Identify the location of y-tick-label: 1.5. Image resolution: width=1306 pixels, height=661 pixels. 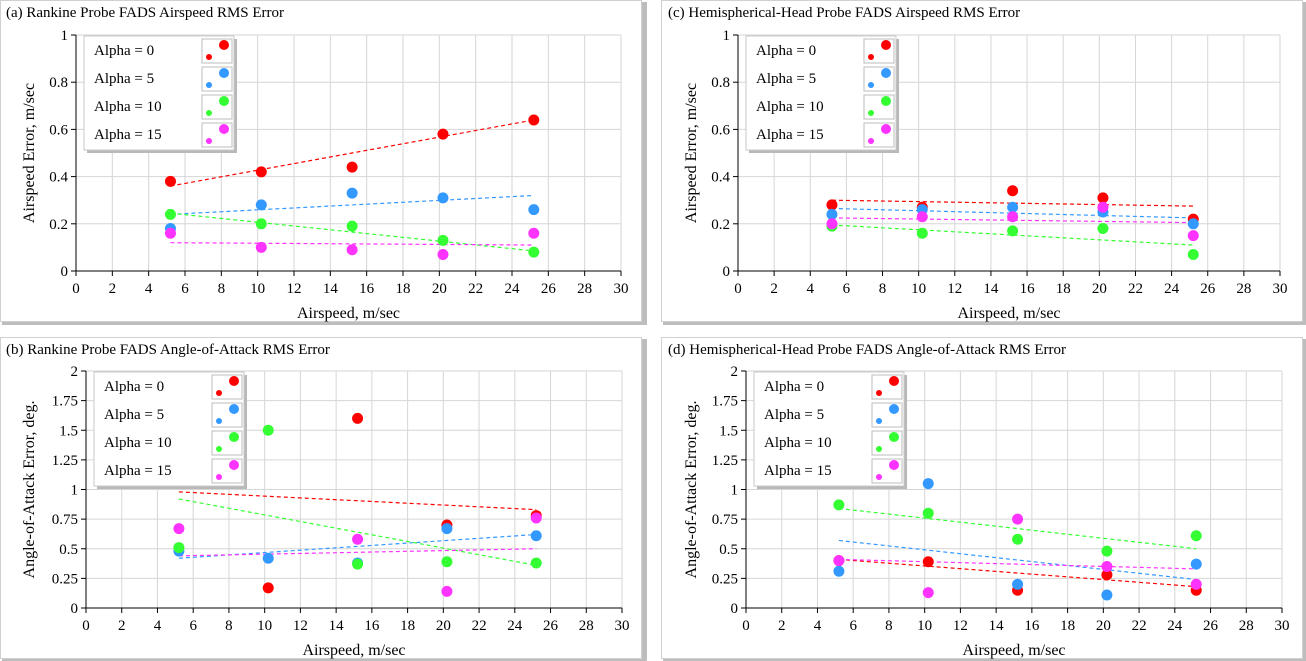
(68, 431).